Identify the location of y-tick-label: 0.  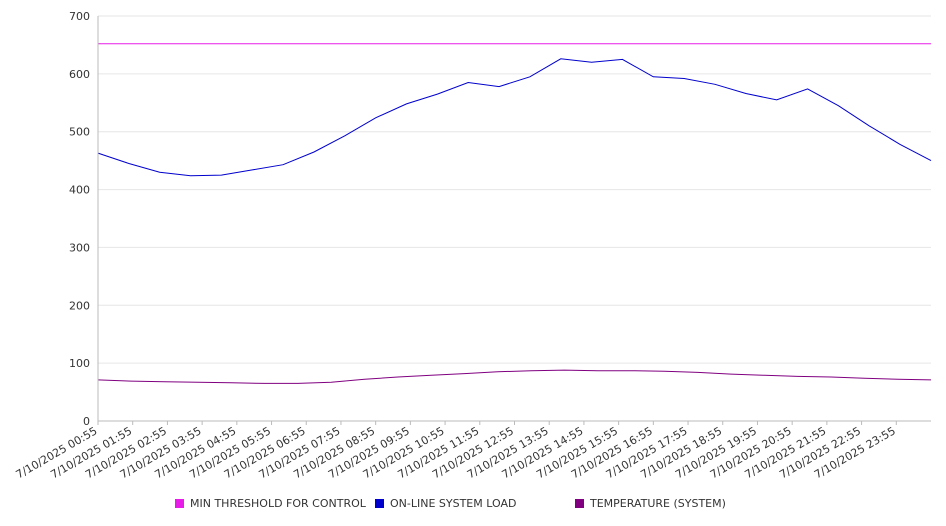
(86, 421).